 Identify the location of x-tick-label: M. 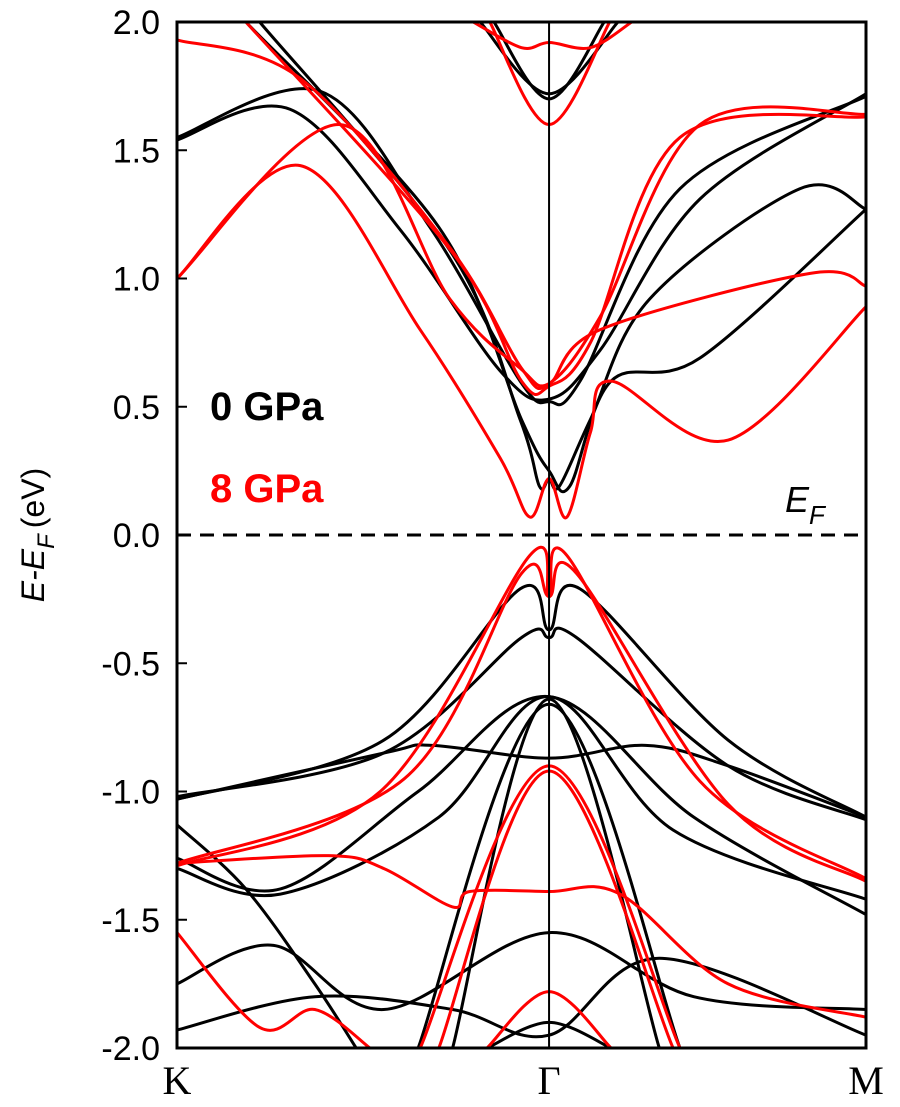
(866, 1080).